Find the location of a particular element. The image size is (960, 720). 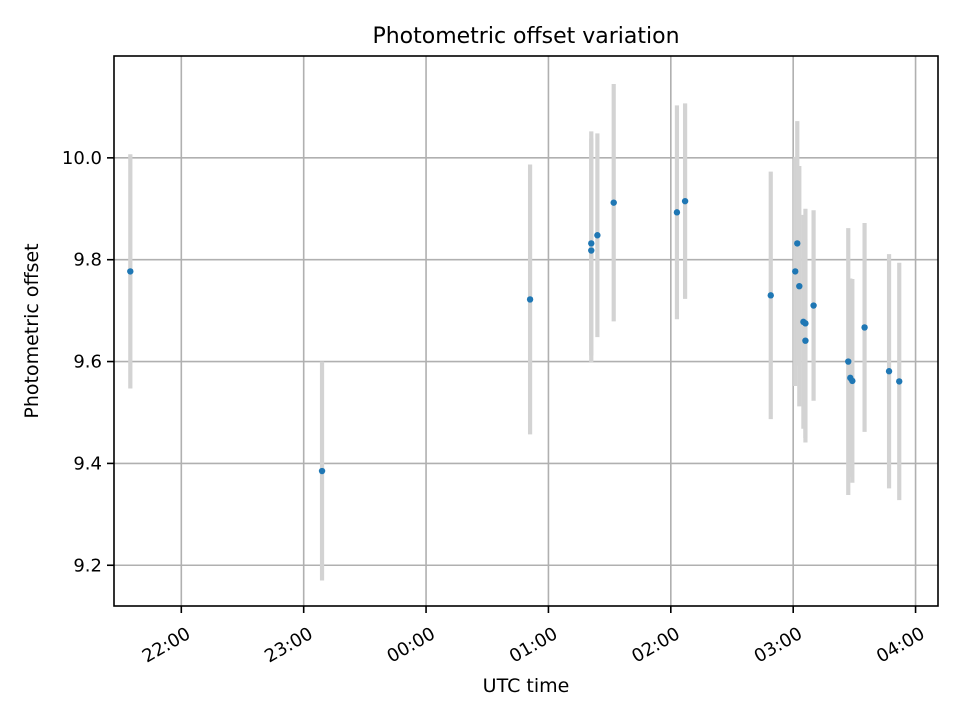

y-tick-label: 10.0 is located at coordinates (82, 158).